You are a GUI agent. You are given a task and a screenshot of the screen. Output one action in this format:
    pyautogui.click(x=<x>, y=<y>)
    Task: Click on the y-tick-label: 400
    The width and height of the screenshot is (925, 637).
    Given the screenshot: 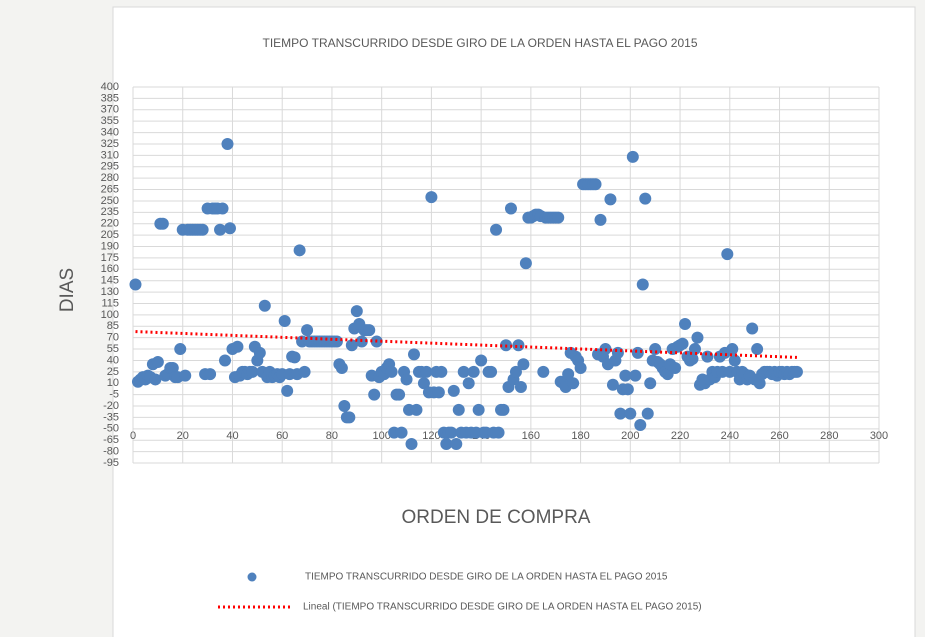 What is the action you would take?
    pyautogui.click(x=110, y=87)
    